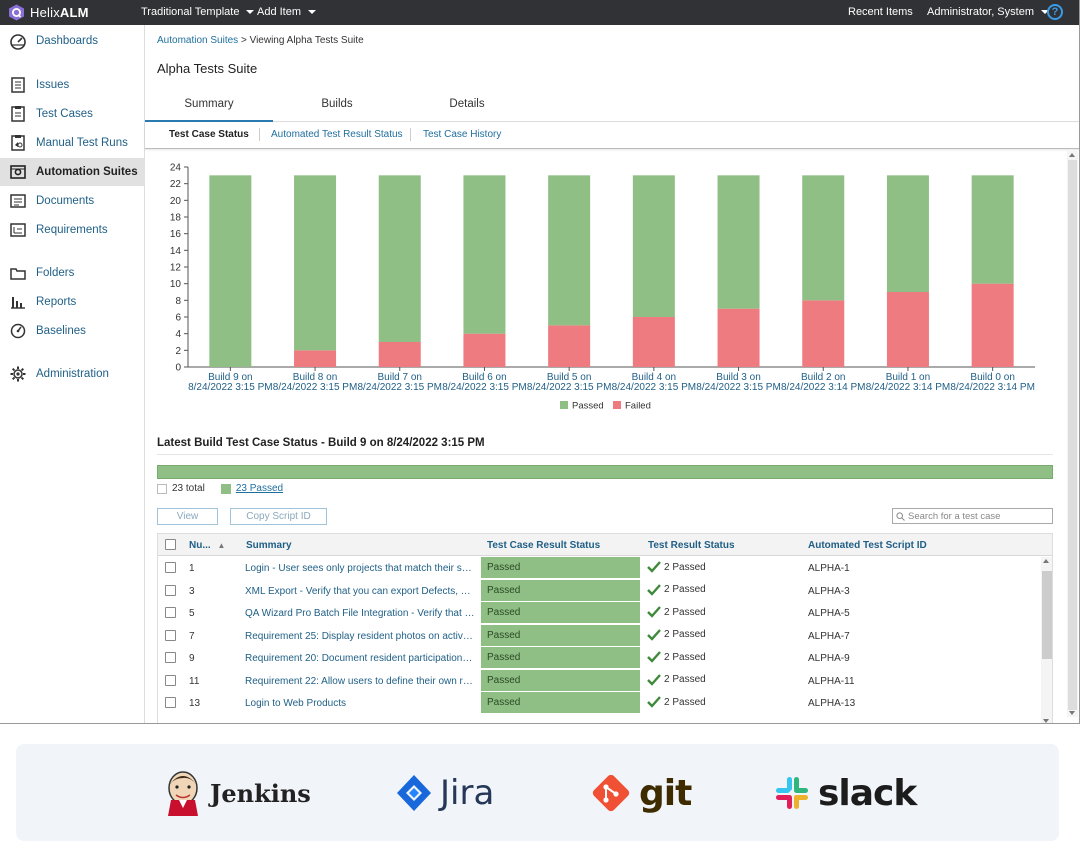 The width and height of the screenshot is (1080, 857). I want to click on helix-logo: HelixALM, so click(48, 12).